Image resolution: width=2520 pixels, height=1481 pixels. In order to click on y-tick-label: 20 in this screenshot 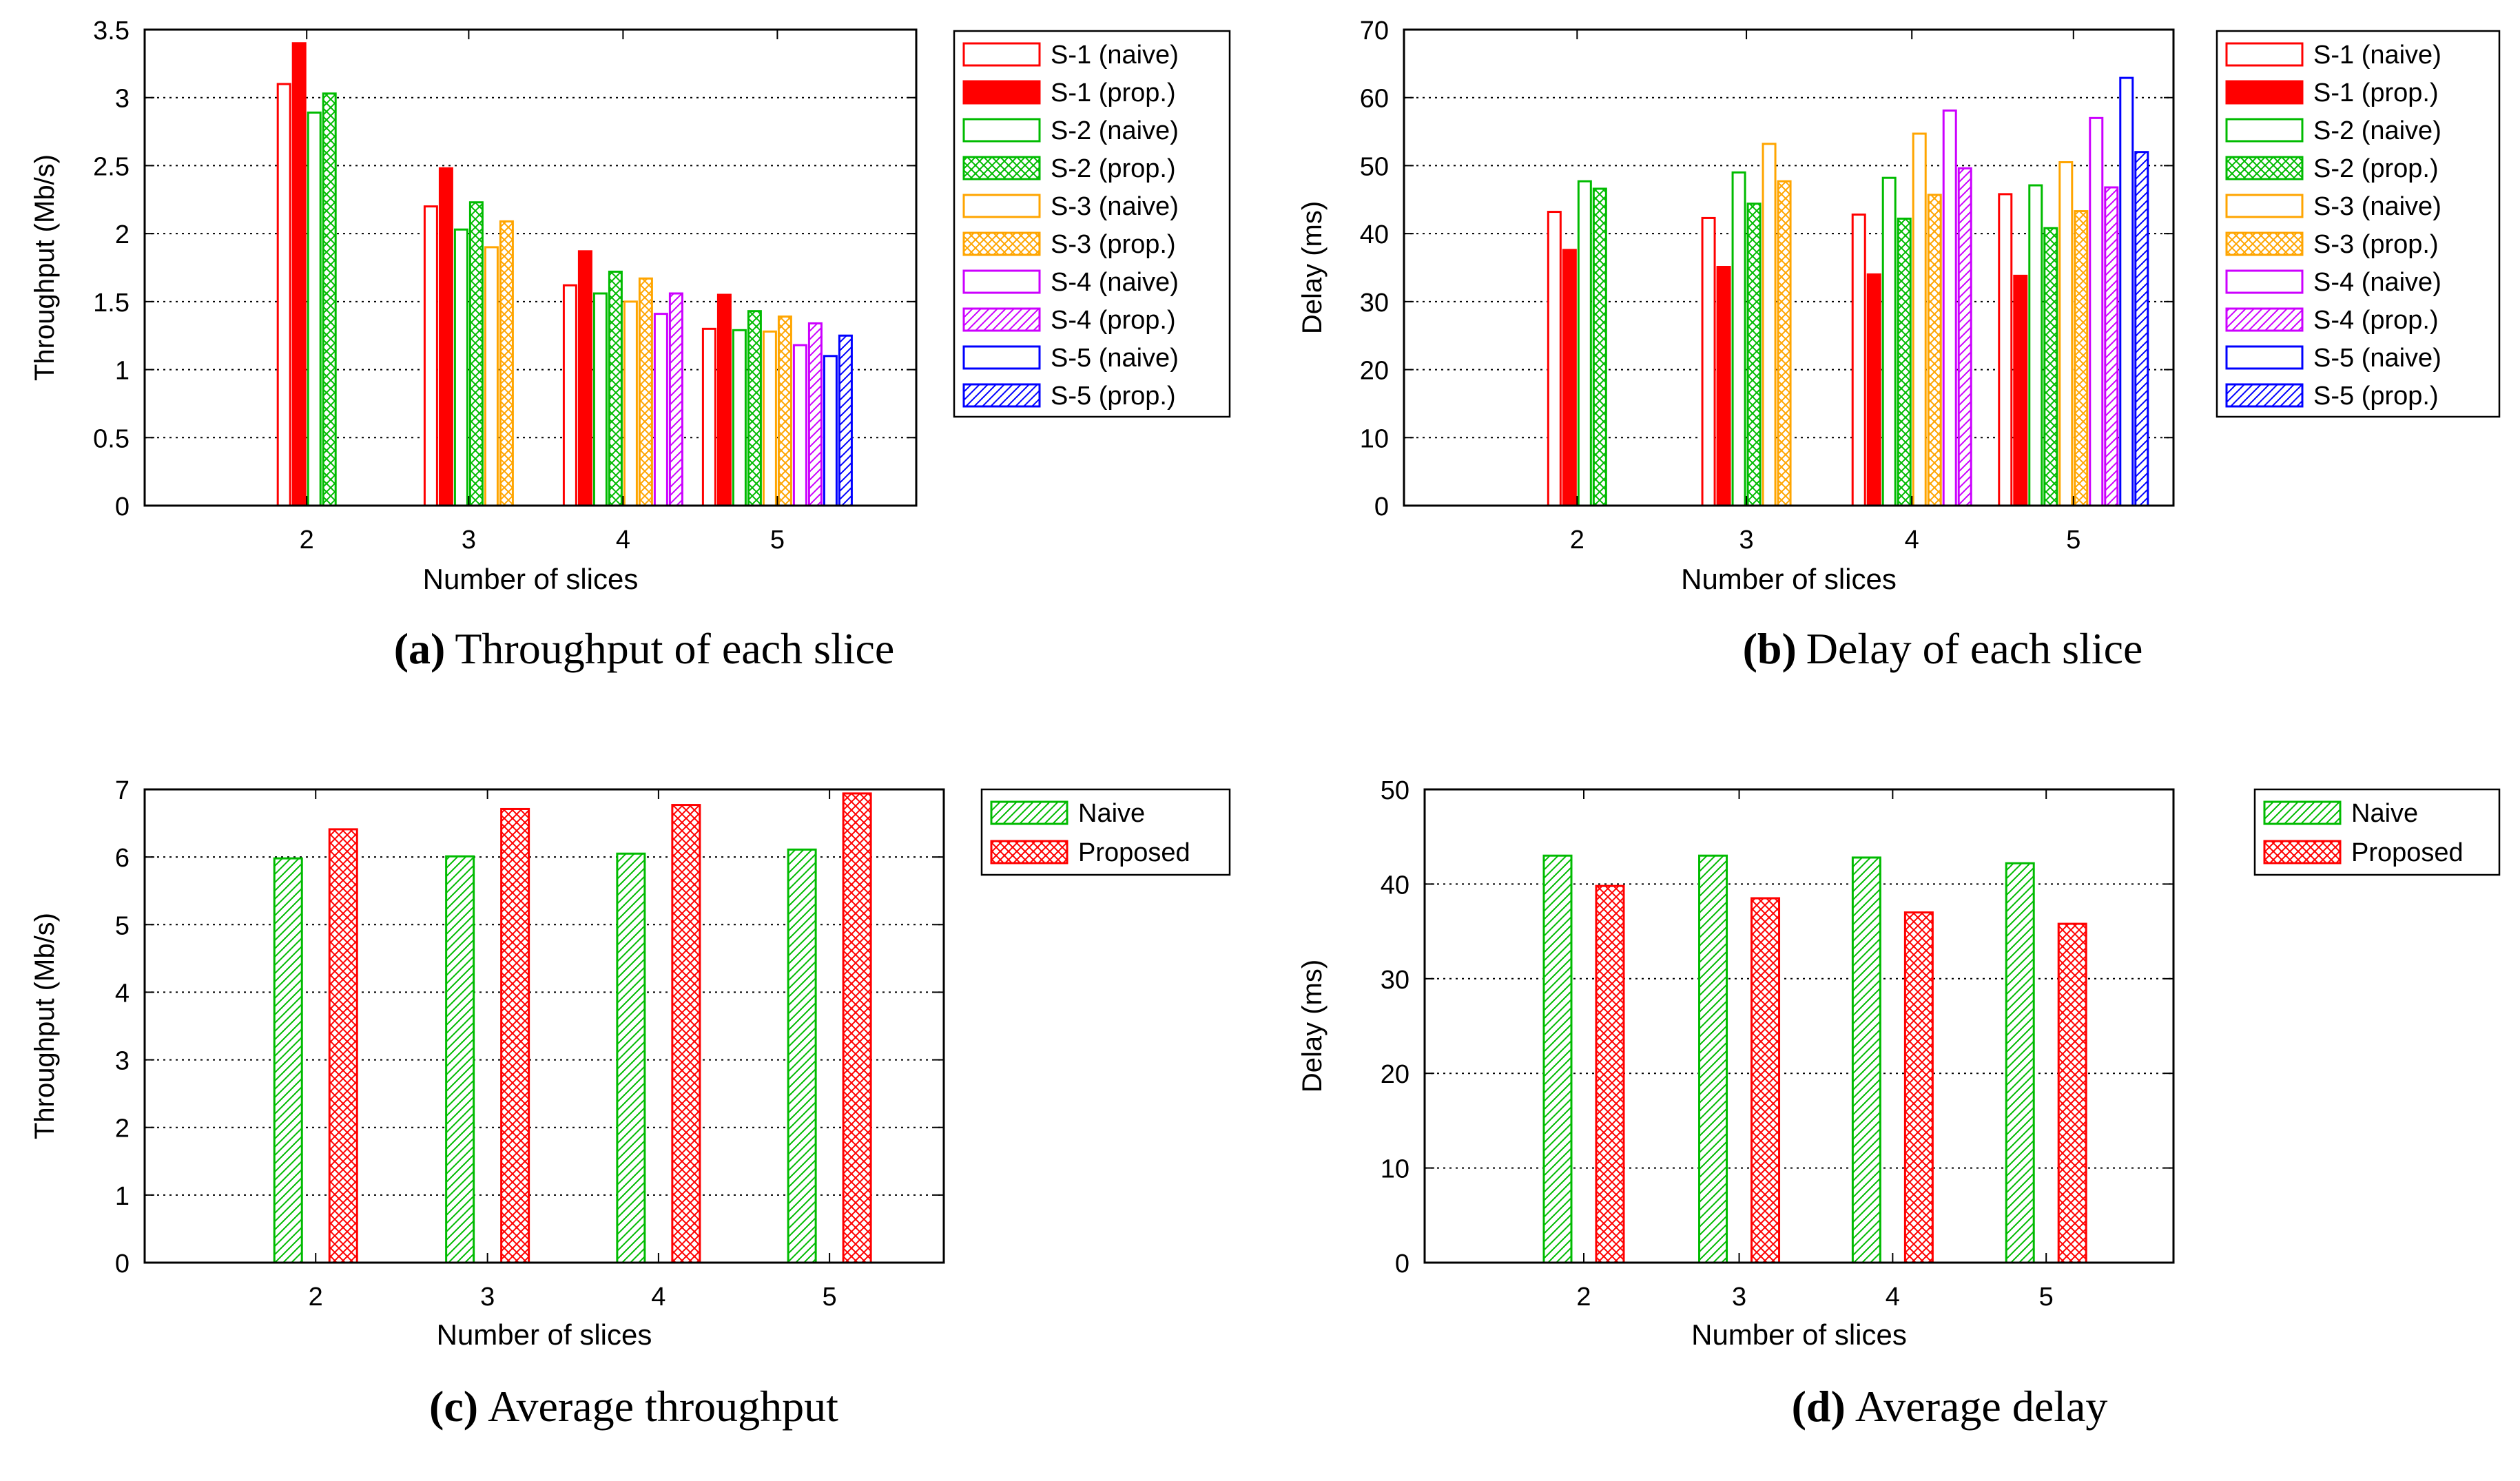, I will do `click(1395, 1074)`.